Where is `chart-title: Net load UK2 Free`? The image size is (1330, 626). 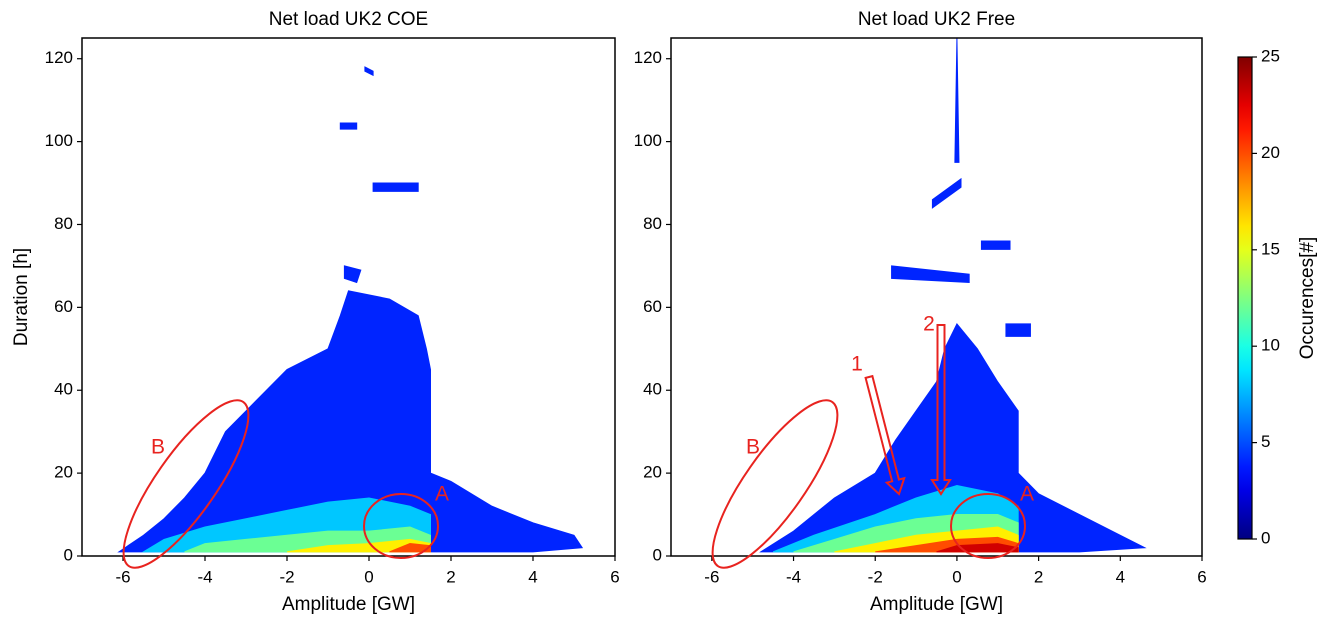
chart-title: Net load UK2 Free is located at coordinates (936, 19).